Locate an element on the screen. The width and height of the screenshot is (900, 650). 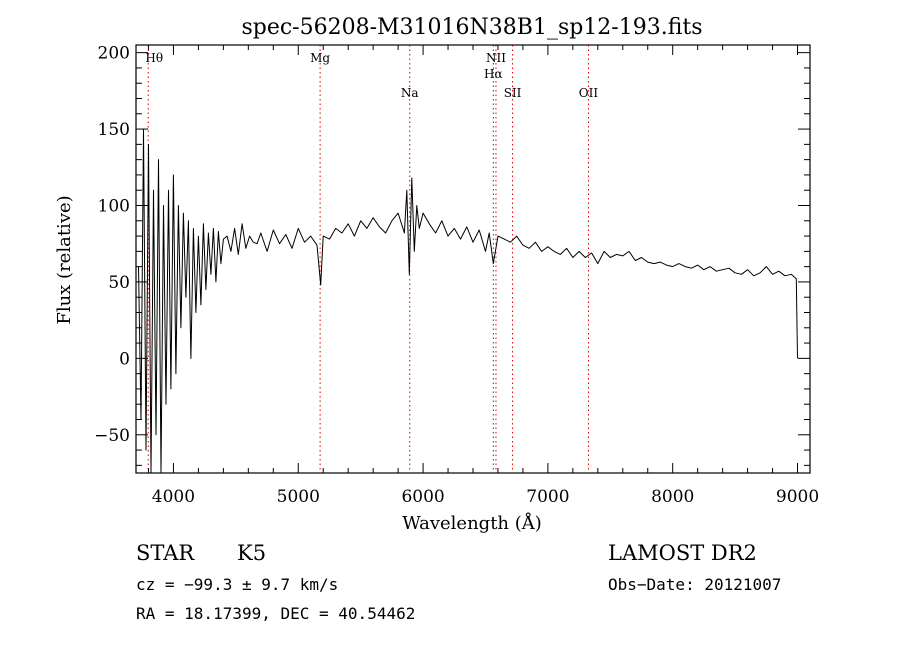
redshift-text: cz = −99.3 ± 9.7 km/s is located at coordinates (237, 584).